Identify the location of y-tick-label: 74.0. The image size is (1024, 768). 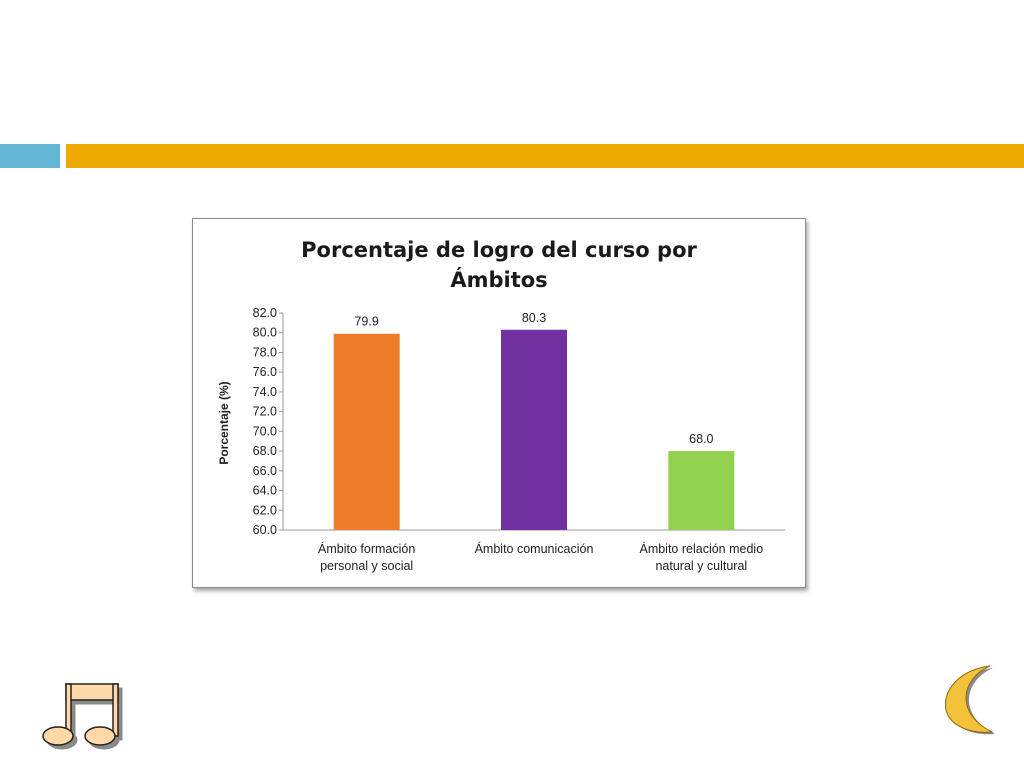
(265, 392).